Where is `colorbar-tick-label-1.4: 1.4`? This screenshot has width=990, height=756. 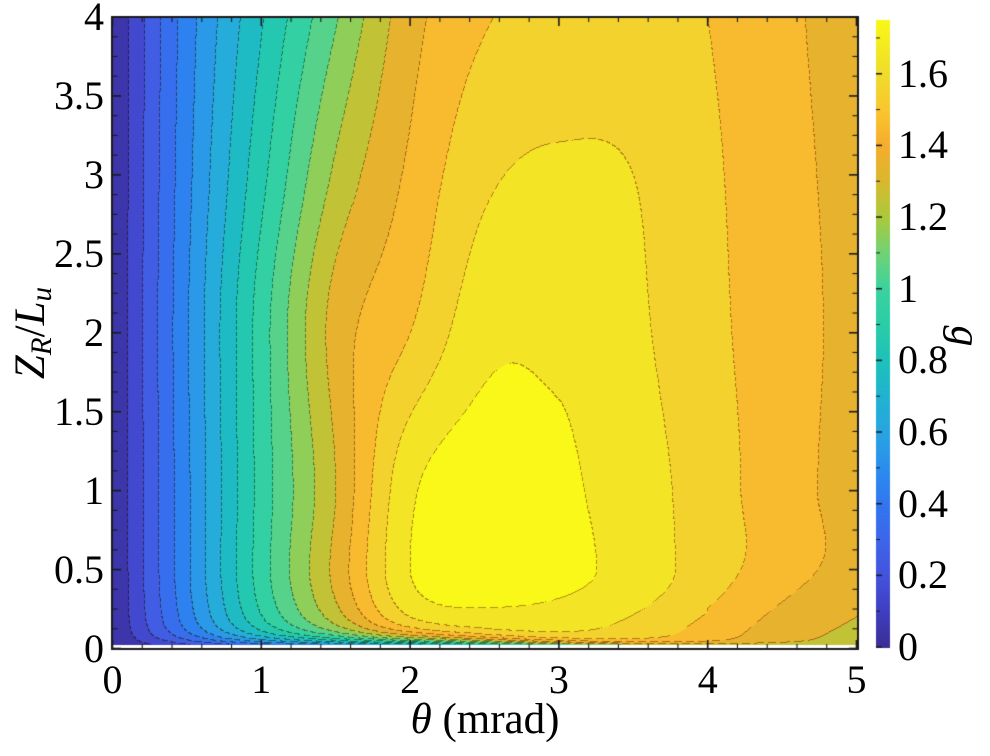 colorbar-tick-label-1.4: 1.4 is located at coordinates (923, 145).